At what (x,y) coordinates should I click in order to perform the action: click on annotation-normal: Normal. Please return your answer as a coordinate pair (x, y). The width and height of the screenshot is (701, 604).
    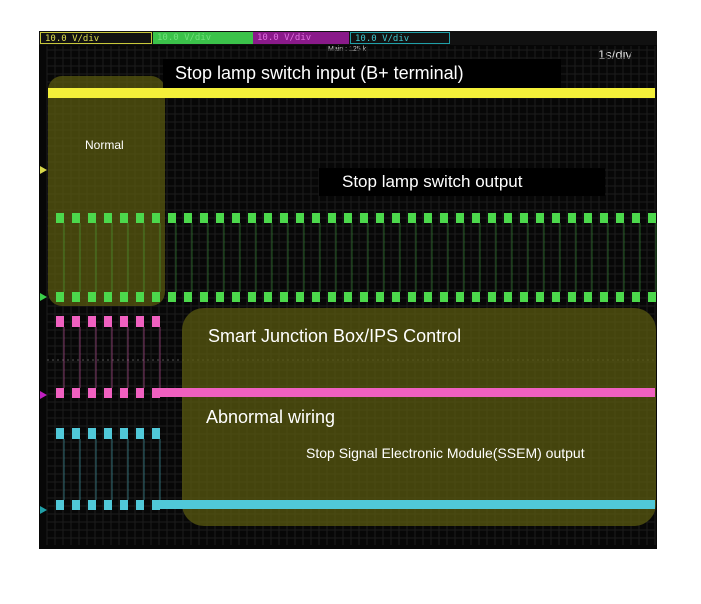
    Looking at the image, I should click on (104, 145).